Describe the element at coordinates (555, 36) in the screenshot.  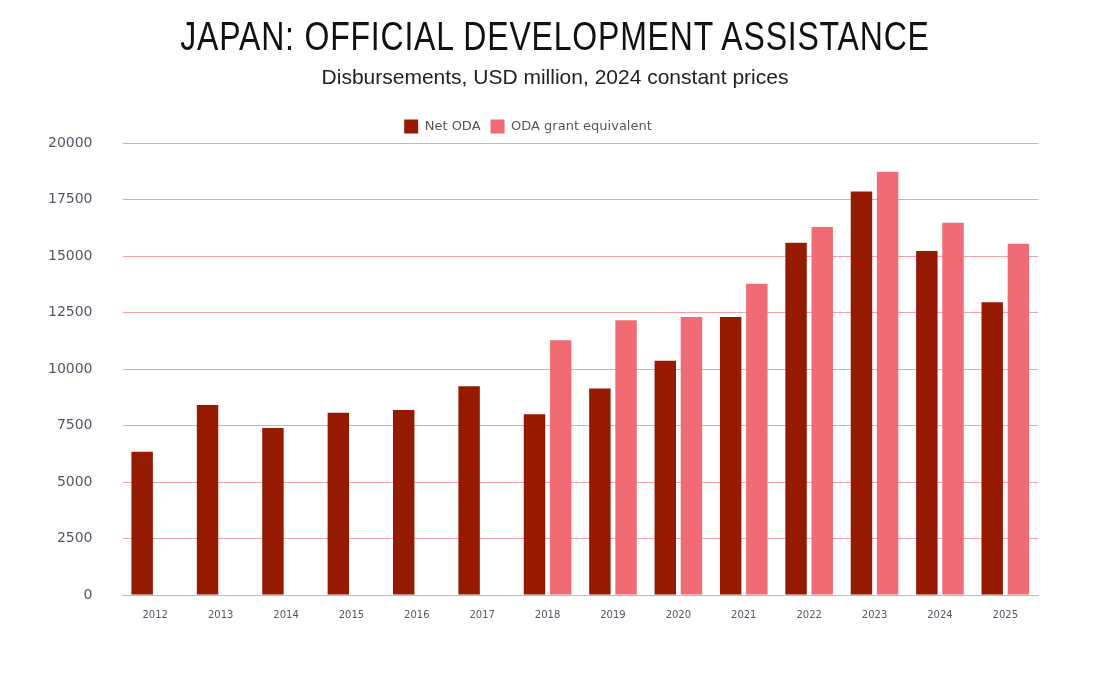
I see `chart-title: JAPAN: OFFICIAL DEVELOPMENT ASSISTANCE` at that location.